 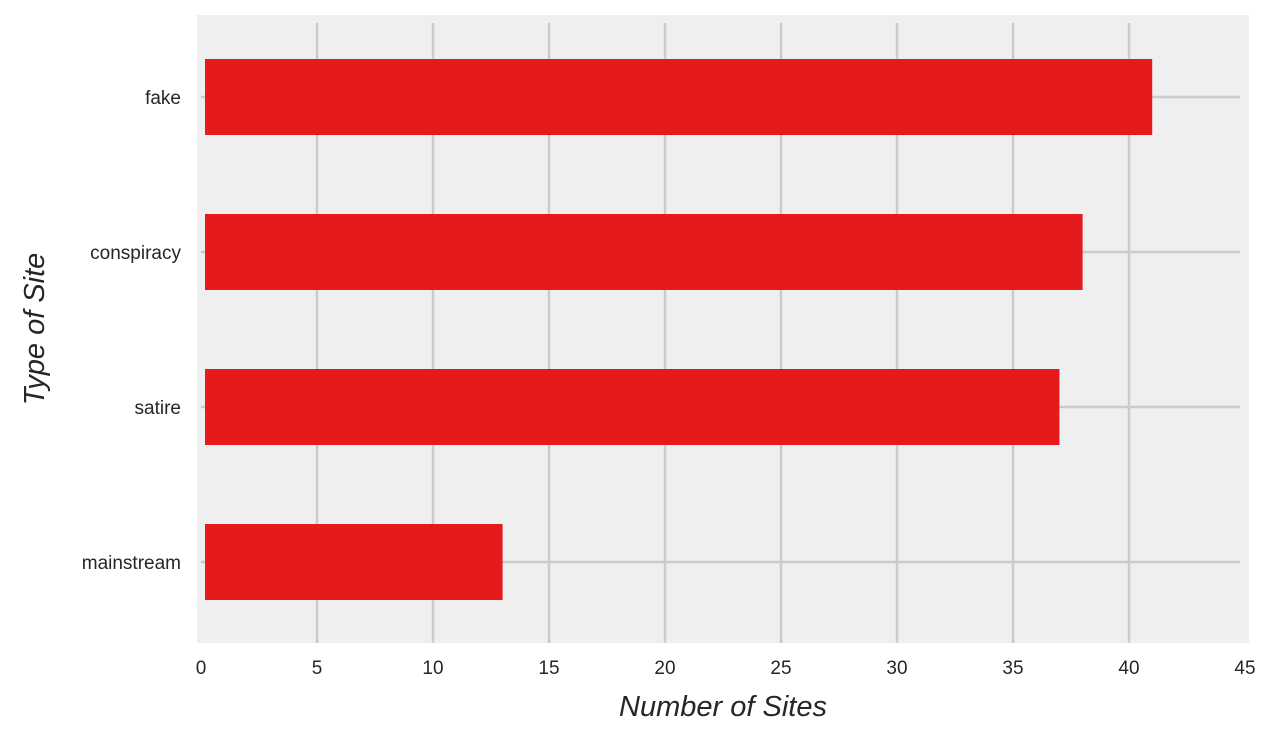 What do you see at coordinates (644, 252) in the screenshot?
I see `bar-conspiracy` at bounding box center [644, 252].